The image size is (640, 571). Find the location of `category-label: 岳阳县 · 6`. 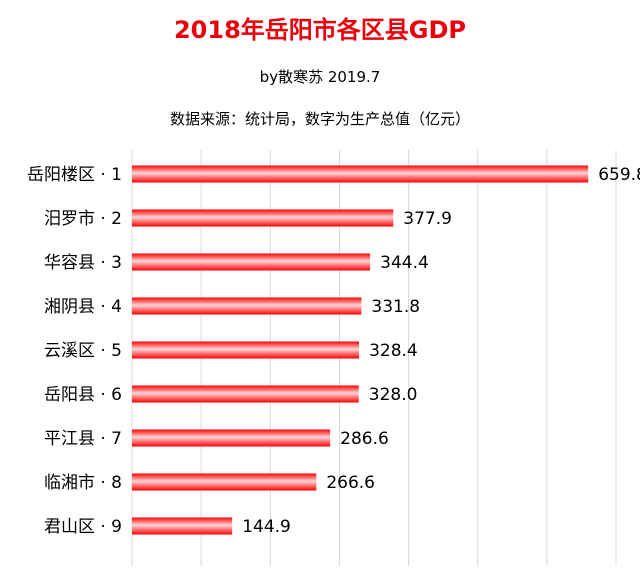

category-label: 岳阳县 · 6 is located at coordinates (83, 395).